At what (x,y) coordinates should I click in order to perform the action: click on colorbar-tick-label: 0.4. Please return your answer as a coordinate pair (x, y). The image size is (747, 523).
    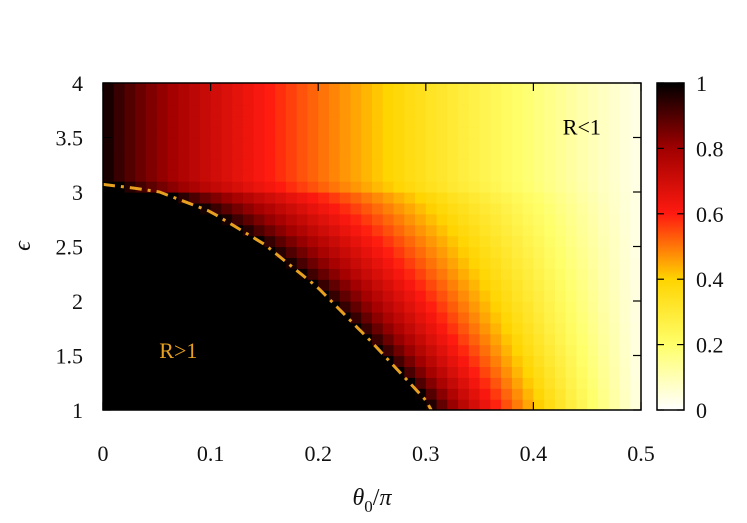
    Looking at the image, I should click on (710, 279).